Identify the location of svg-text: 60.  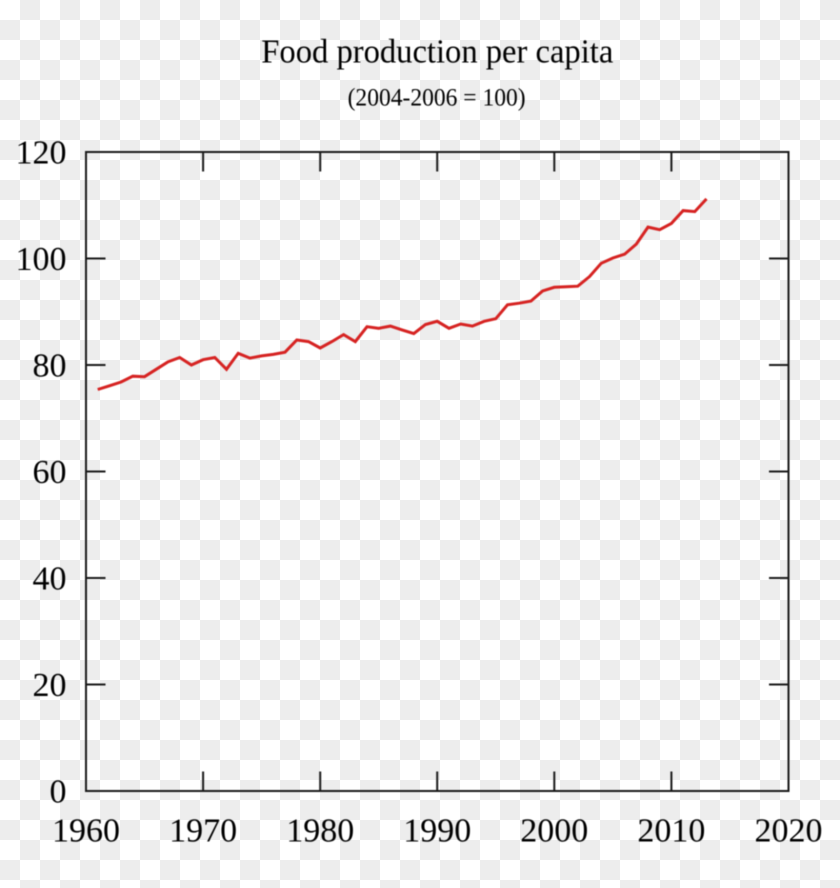
(50, 472).